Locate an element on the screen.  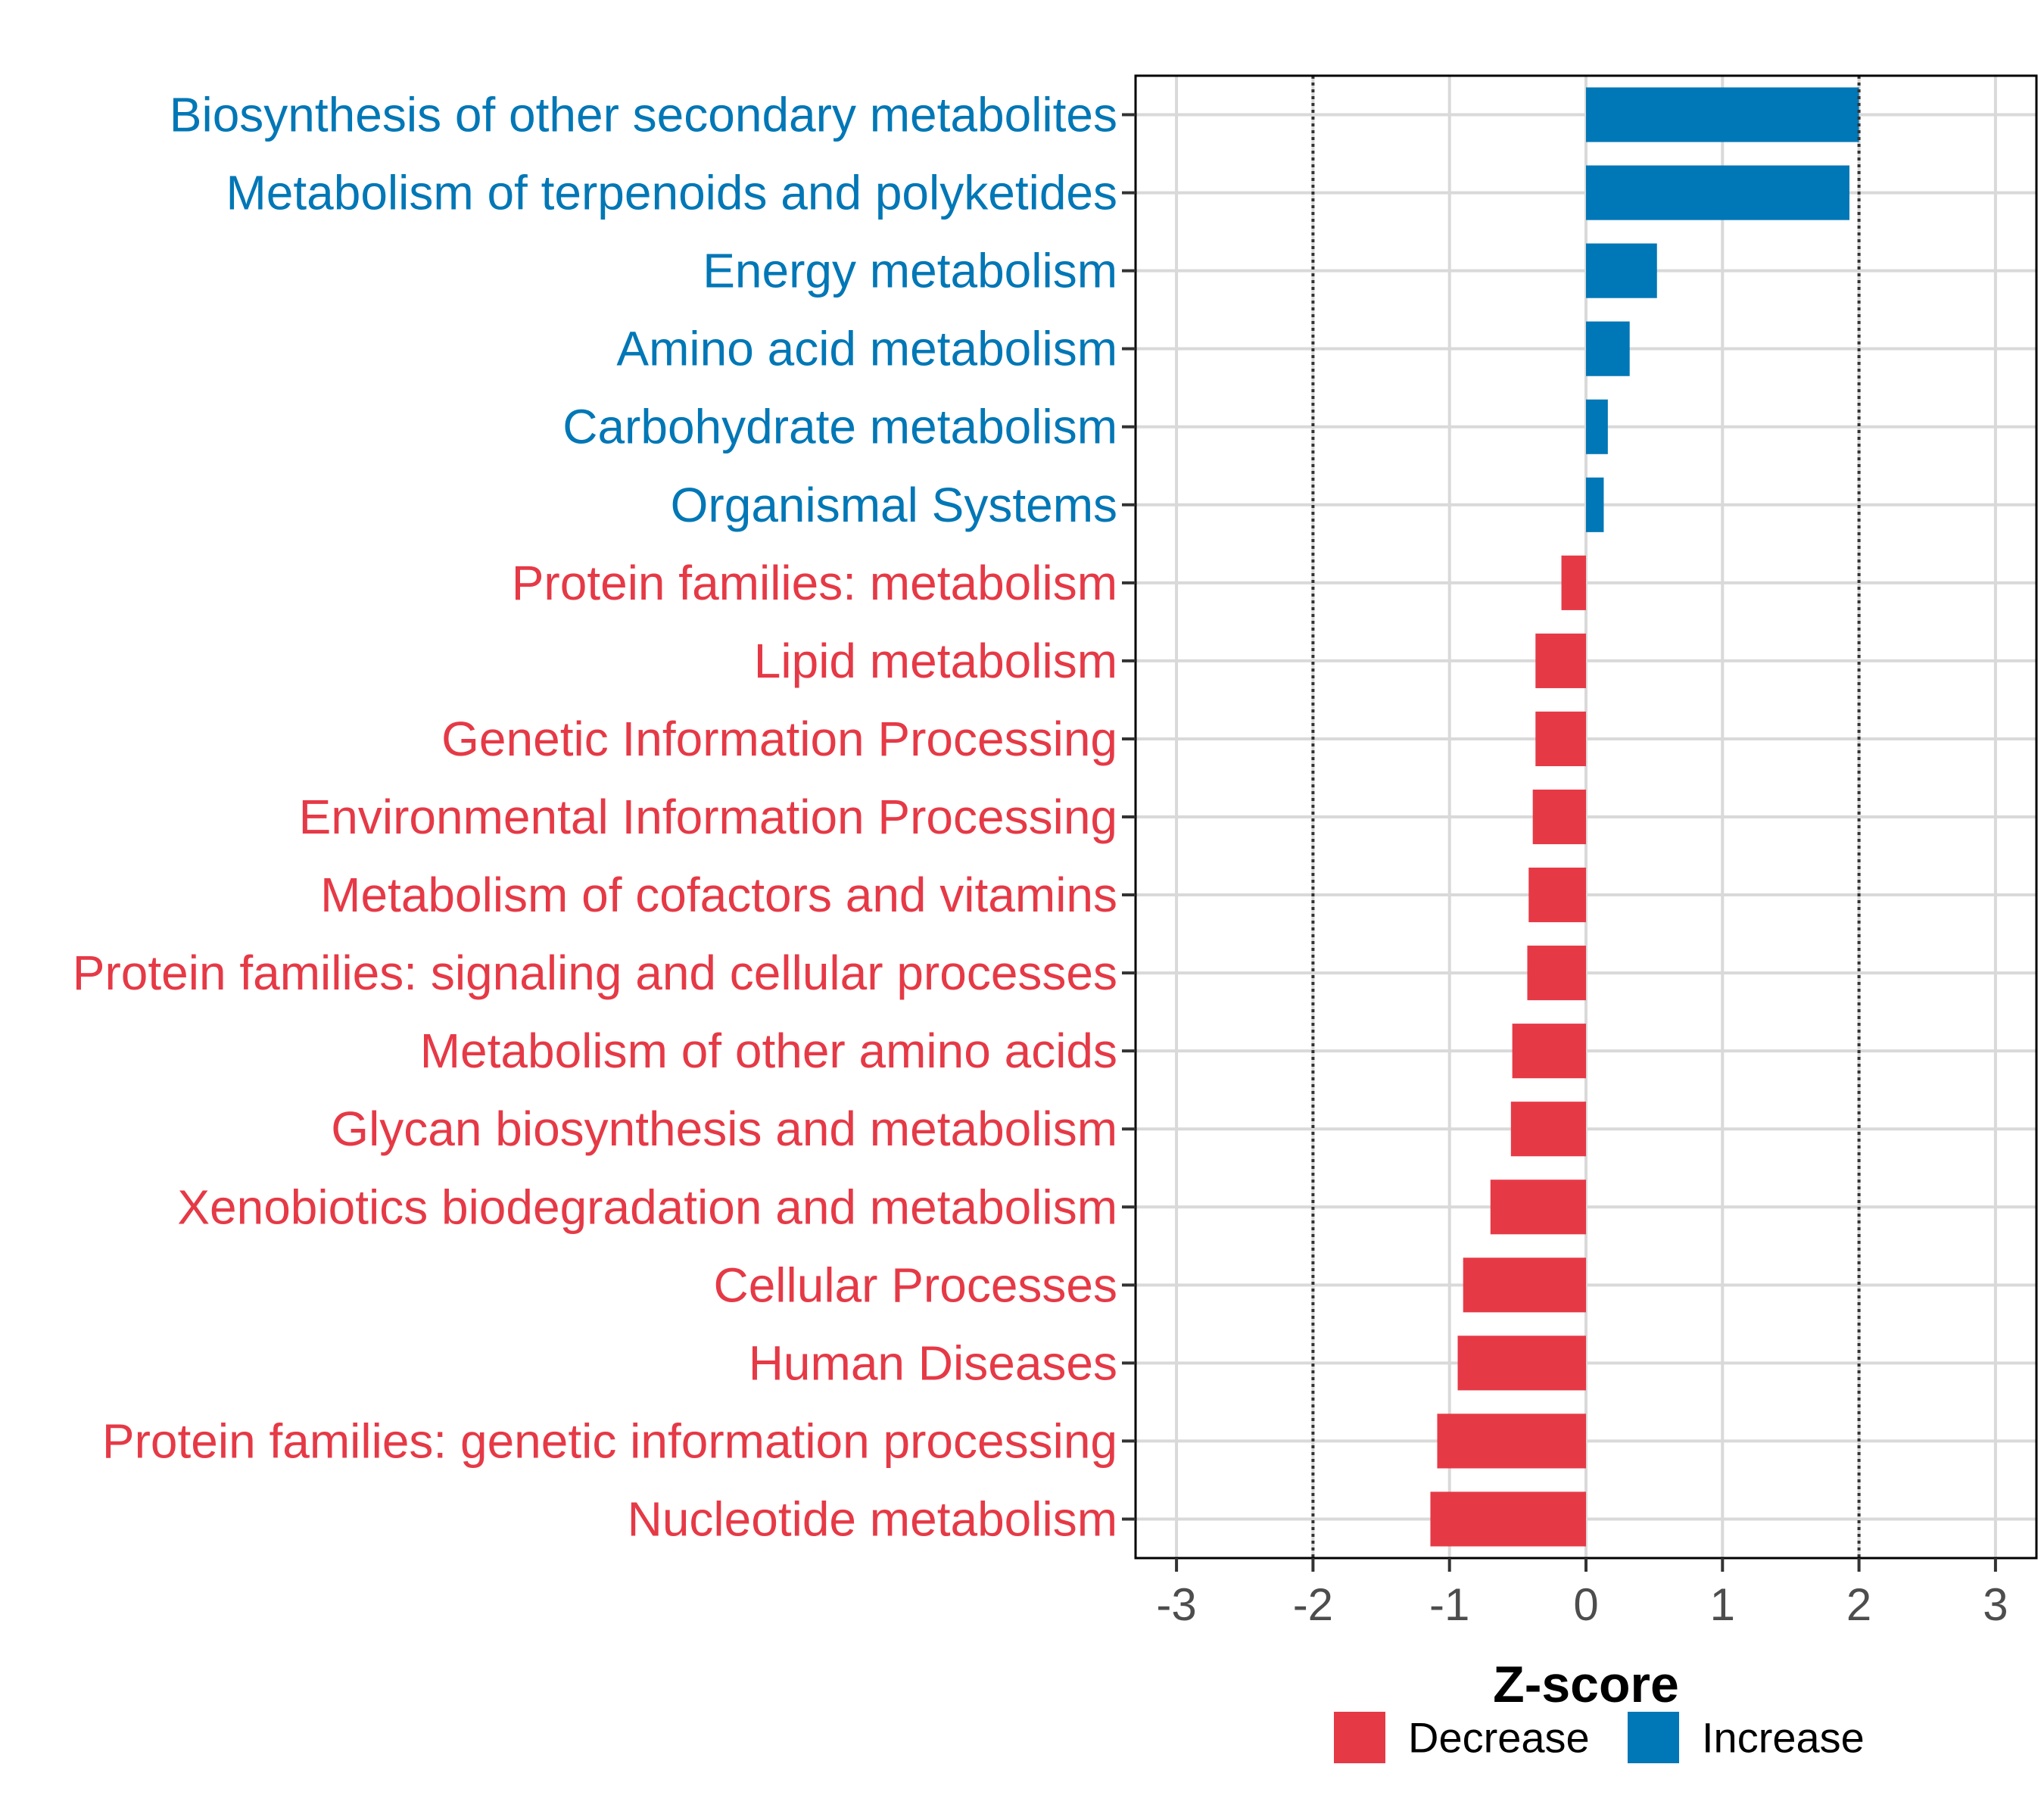
bar-environmental-information-processing is located at coordinates (1559, 817).